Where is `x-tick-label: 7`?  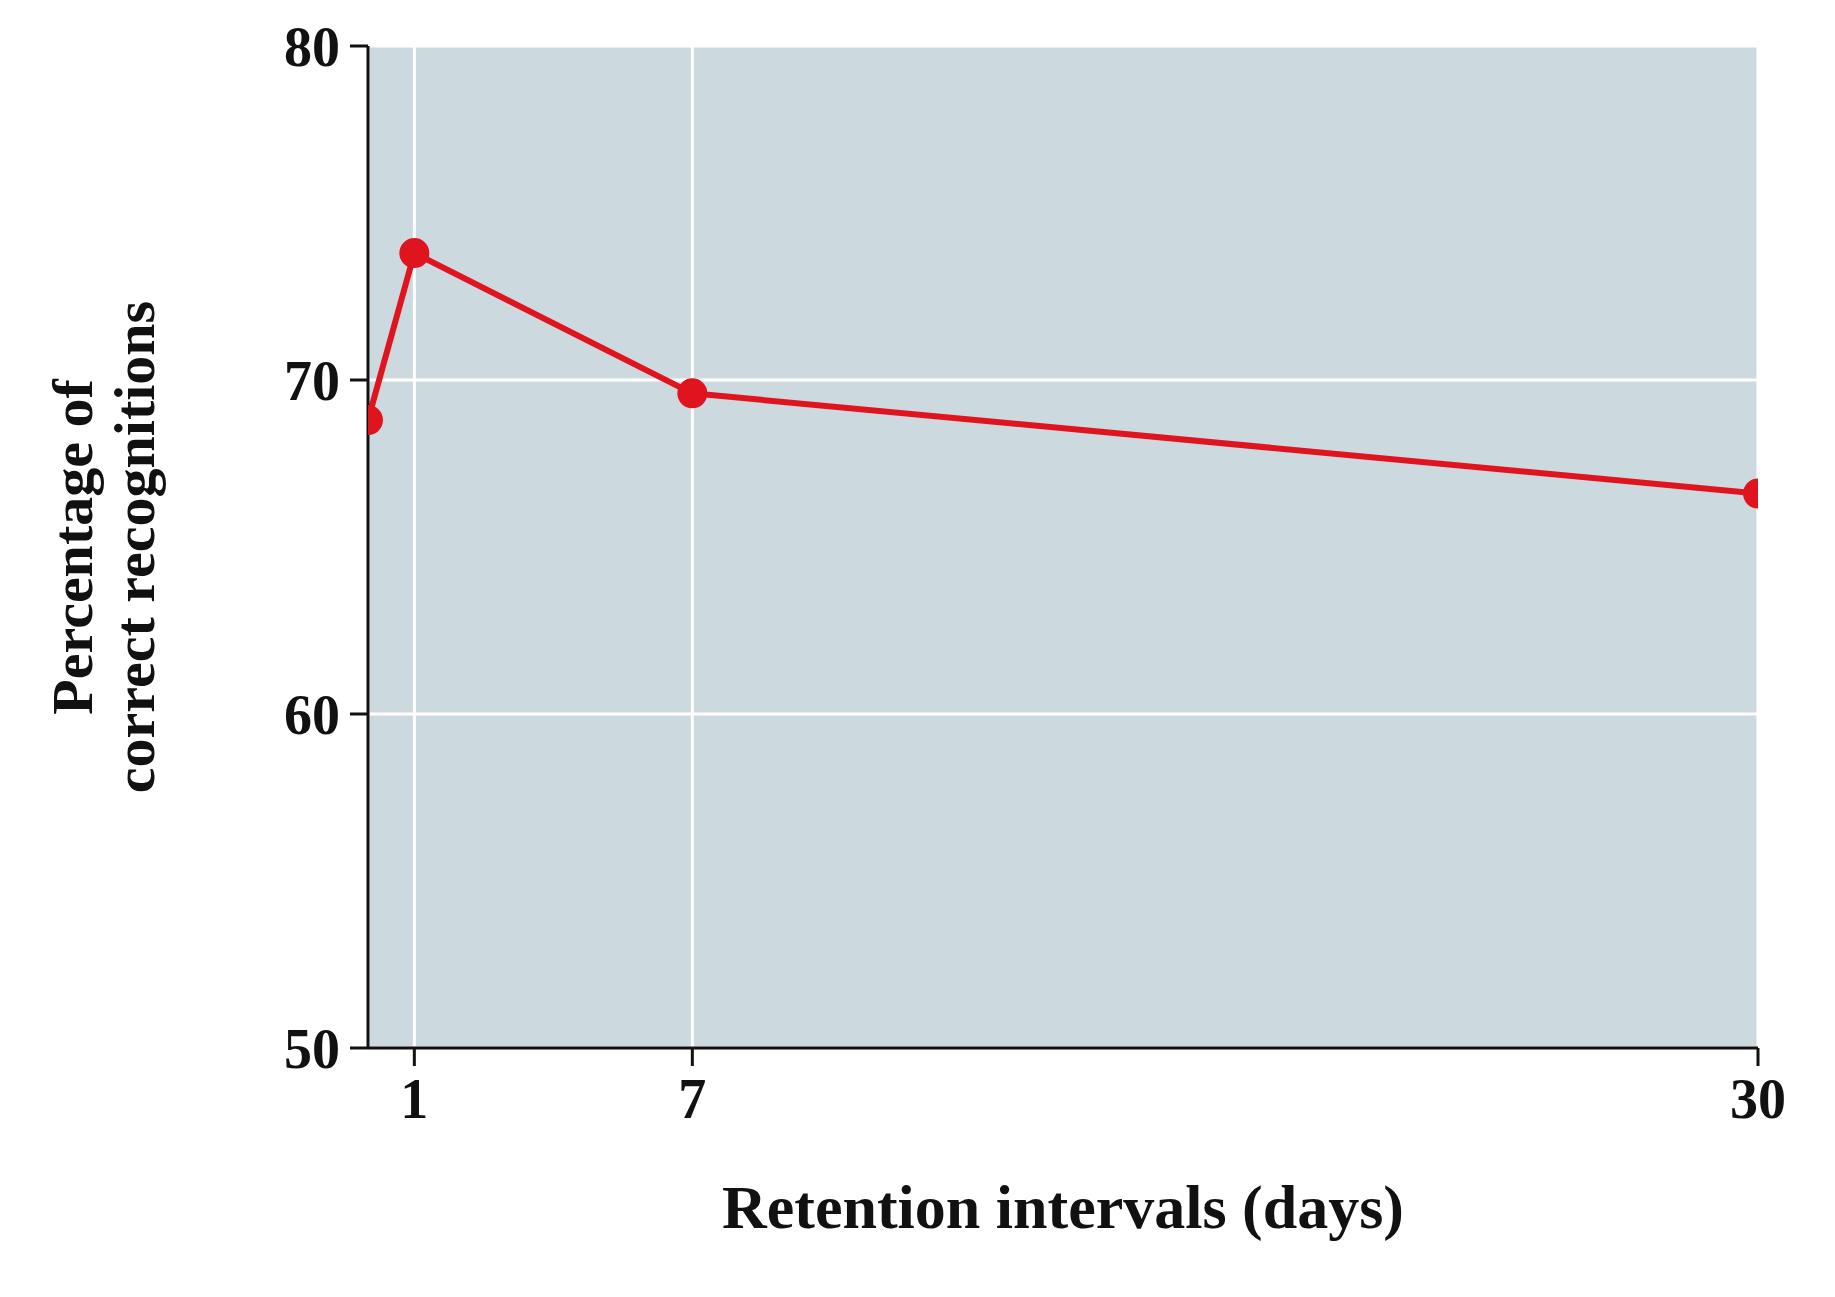 x-tick-label: 7 is located at coordinates (692, 1098).